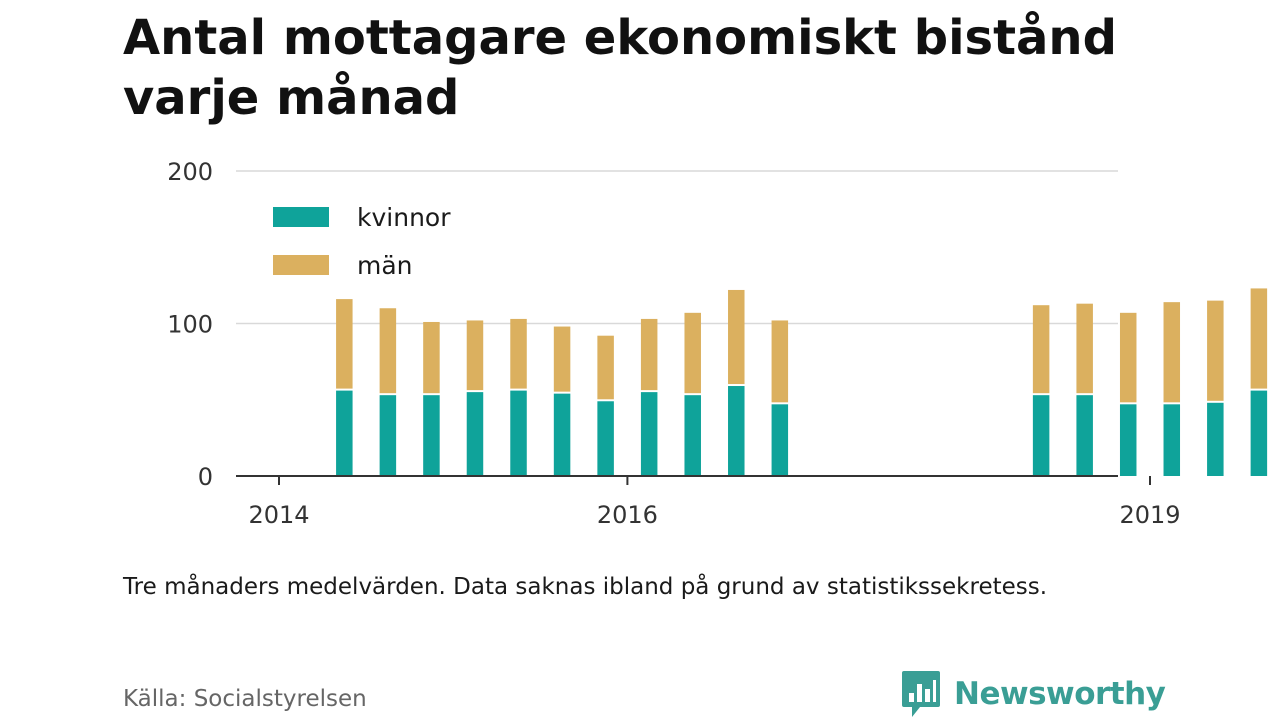 This screenshot has width=1280, height=720. Describe the element at coordinates (190, 172) in the screenshot. I see `y-tick-label: 200` at that location.